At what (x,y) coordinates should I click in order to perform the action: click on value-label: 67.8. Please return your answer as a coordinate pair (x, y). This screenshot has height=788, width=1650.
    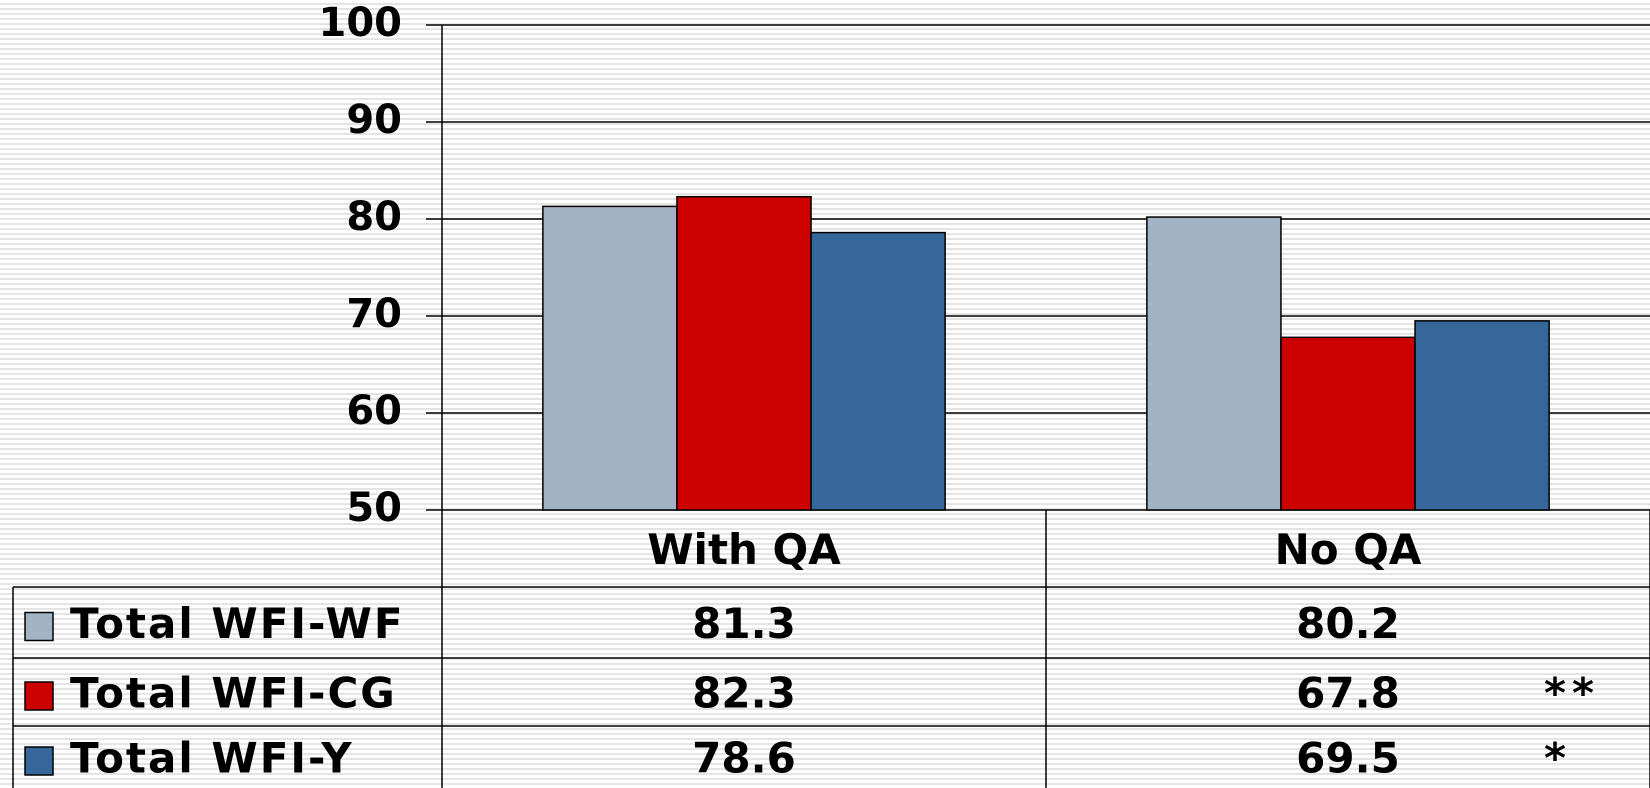
    Looking at the image, I should click on (1348, 693).